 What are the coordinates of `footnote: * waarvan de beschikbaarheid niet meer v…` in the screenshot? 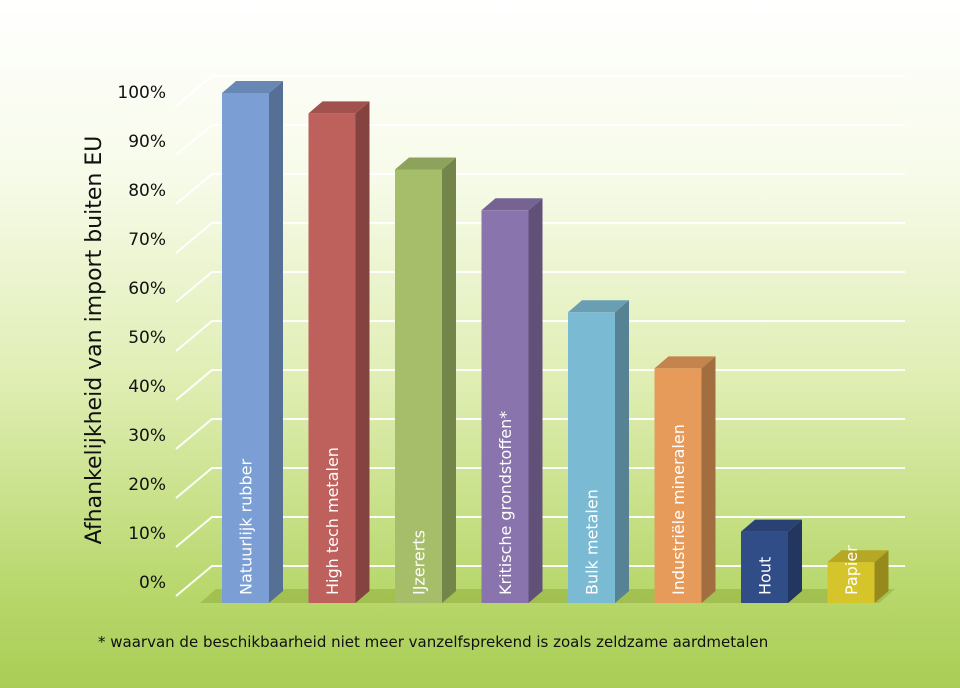 It's located at (433, 642).